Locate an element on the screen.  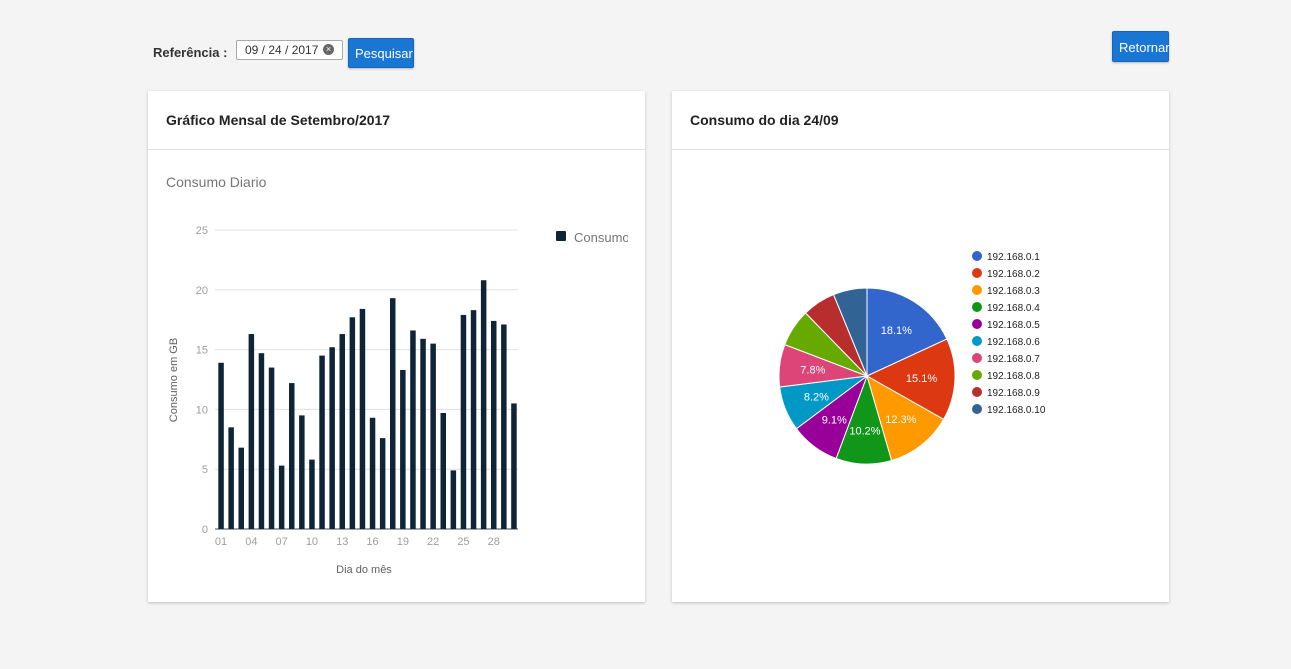
x-tick-label: 19 is located at coordinates (403, 542).